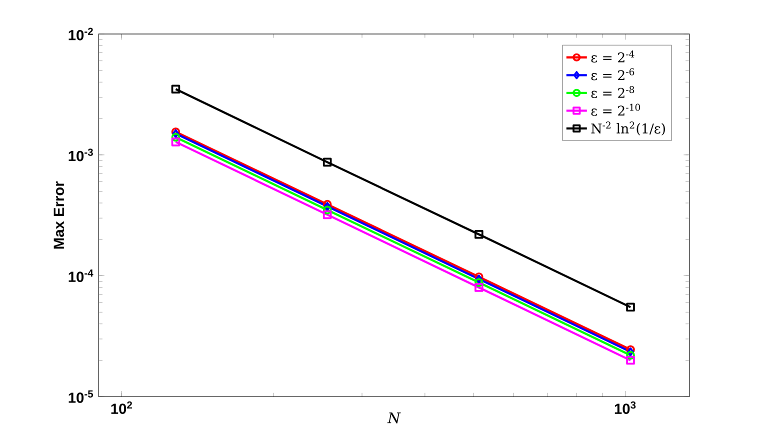  What do you see at coordinates (615, 110) in the screenshot?
I see `legend-label: ε = 2$^{-10}$` at bounding box center [615, 110].